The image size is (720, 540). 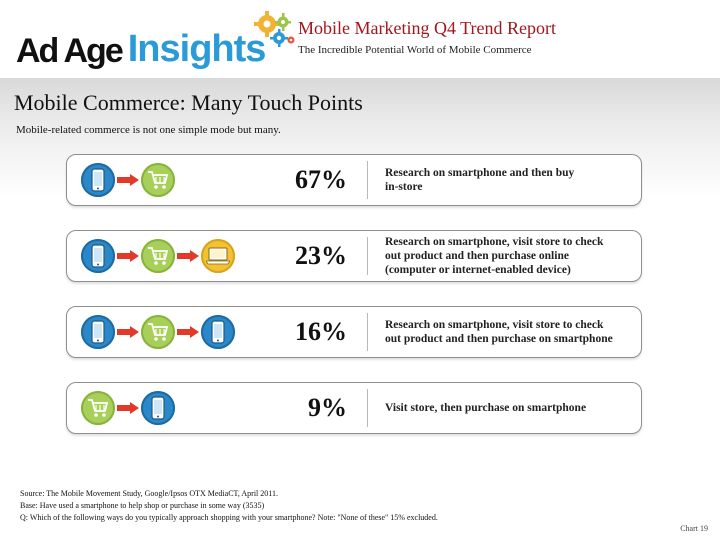 What do you see at coordinates (321, 179) in the screenshot?
I see `percent-value: 67%` at bounding box center [321, 179].